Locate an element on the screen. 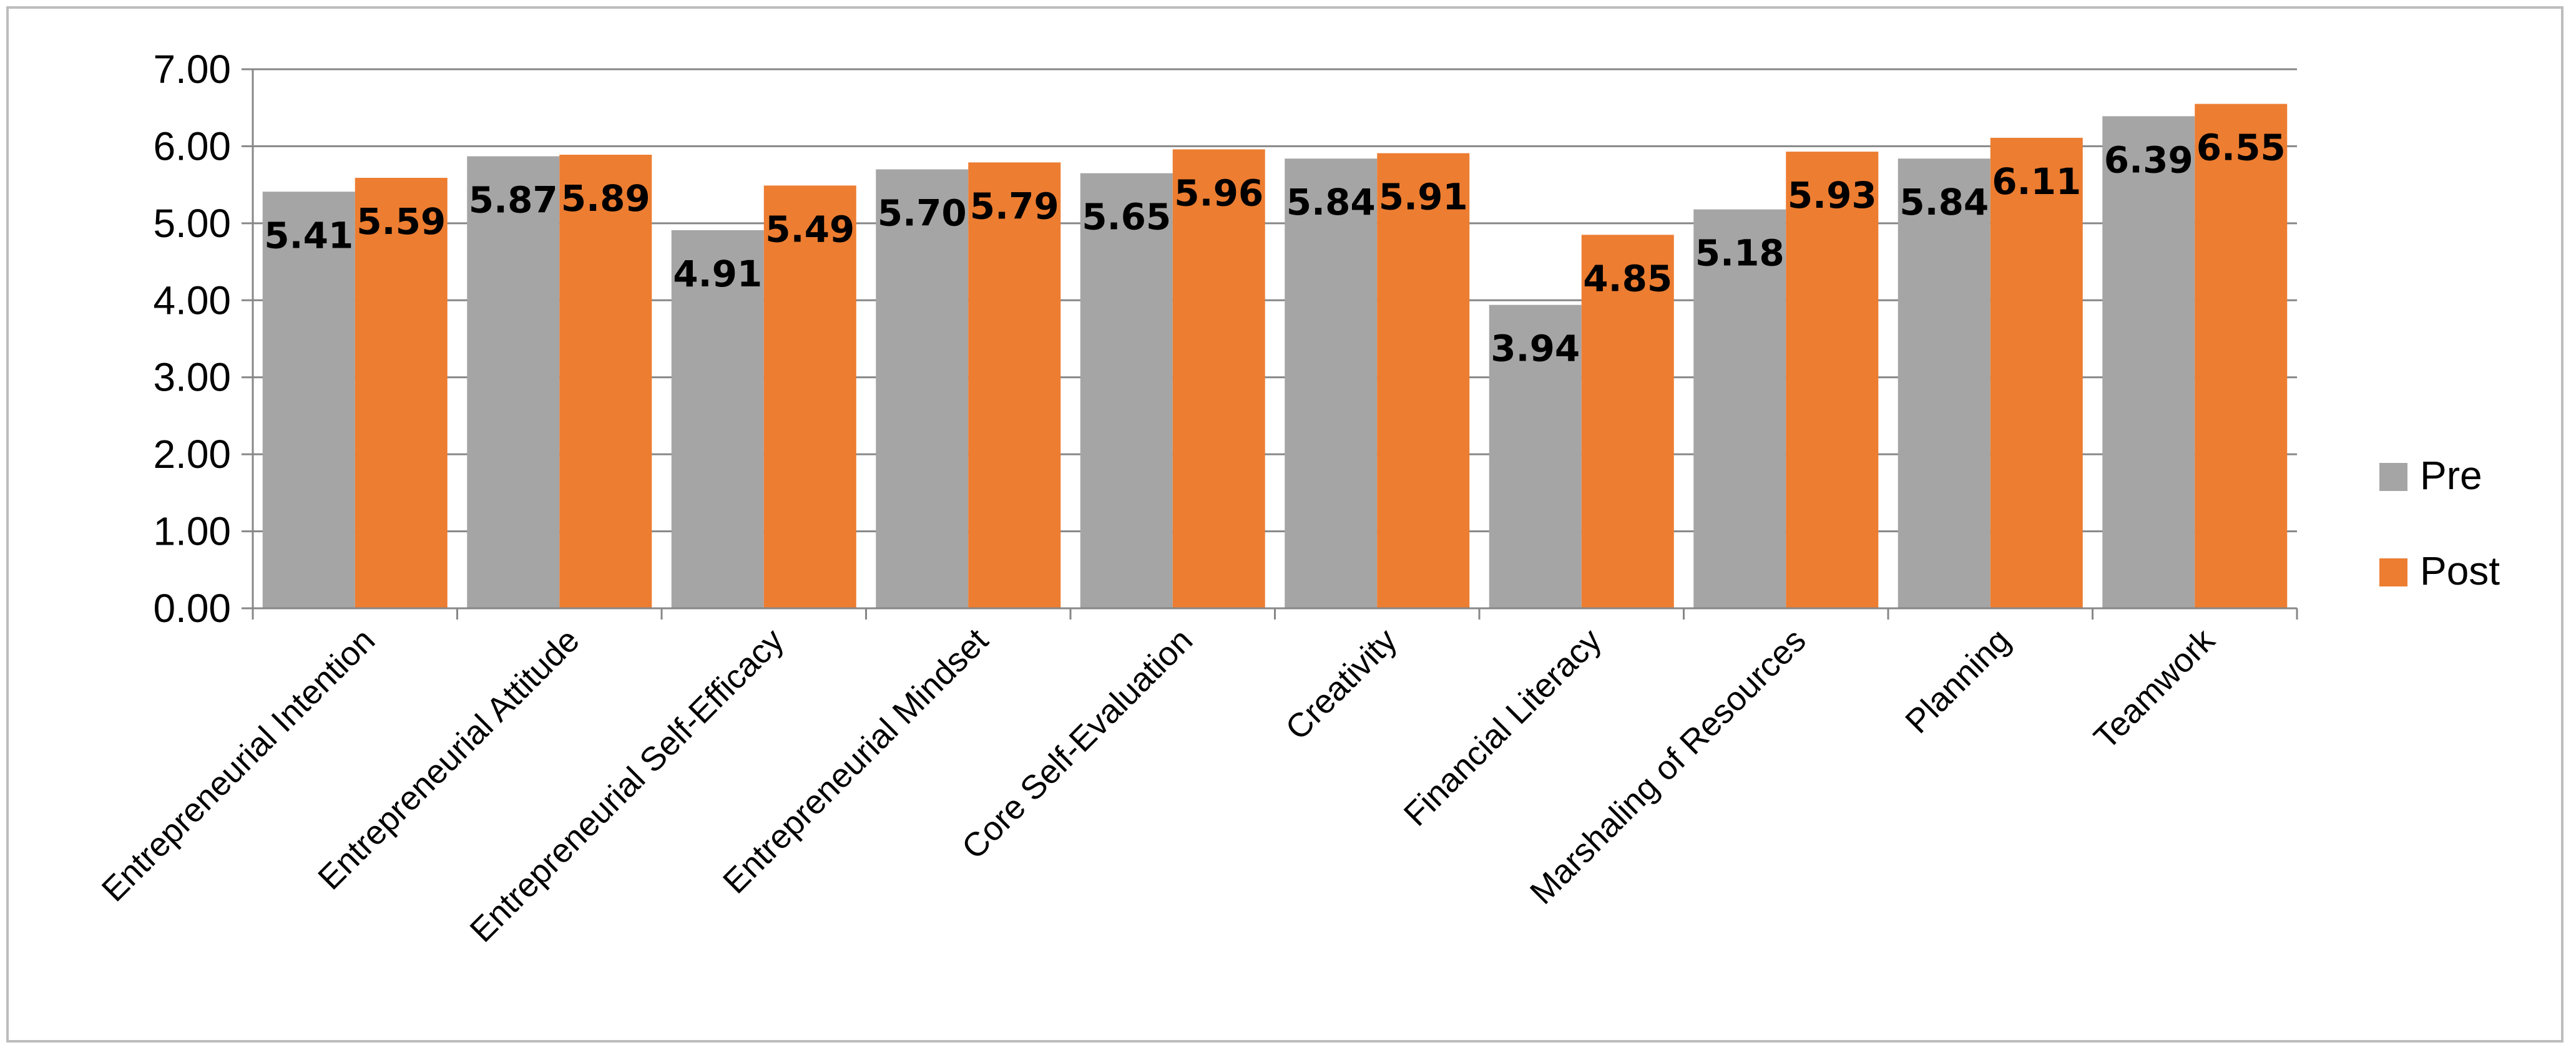 The height and width of the screenshot is (1055, 2576). x-category-label: Core Self-Evaluation is located at coordinates (1077, 744).